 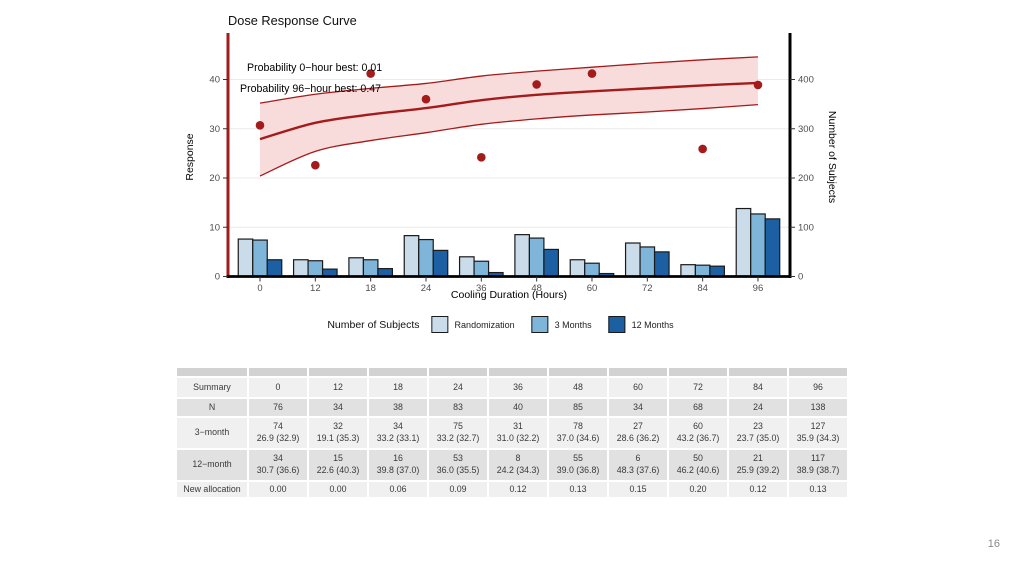 I want to click on table-row: Summary 0 12 18 24 36 48 60 72 84 96, so click(x=512, y=387).